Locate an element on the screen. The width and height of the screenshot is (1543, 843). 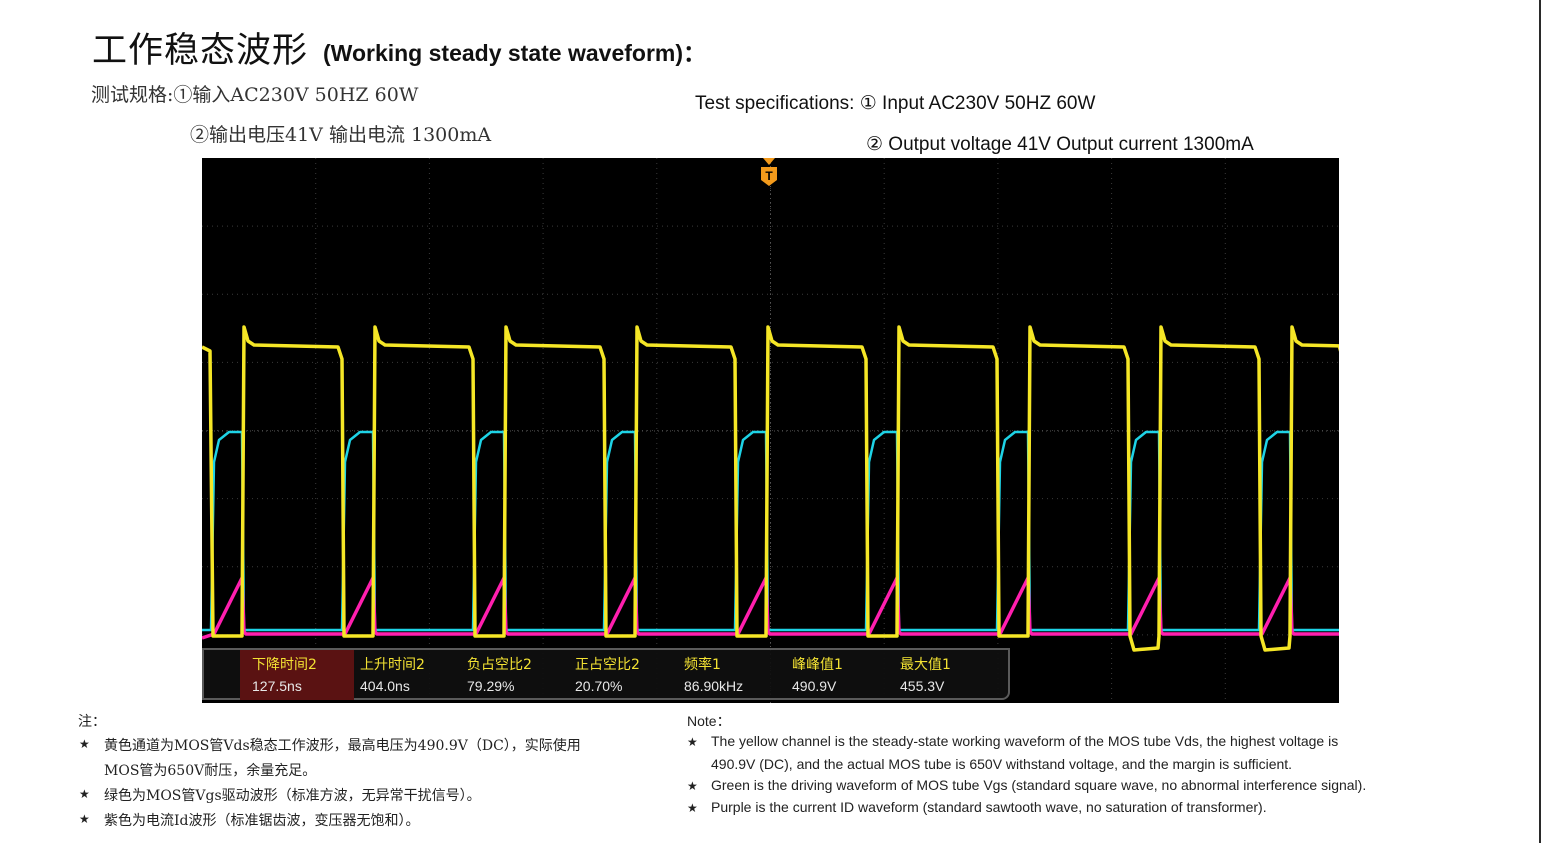
measurement-item: 下降时间2 127.5ns is located at coordinates (306, 675).